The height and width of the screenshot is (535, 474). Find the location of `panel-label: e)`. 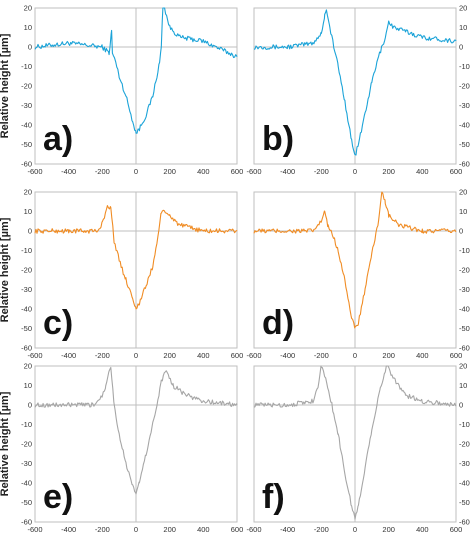

panel-label: e) is located at coordinates (58, 497).